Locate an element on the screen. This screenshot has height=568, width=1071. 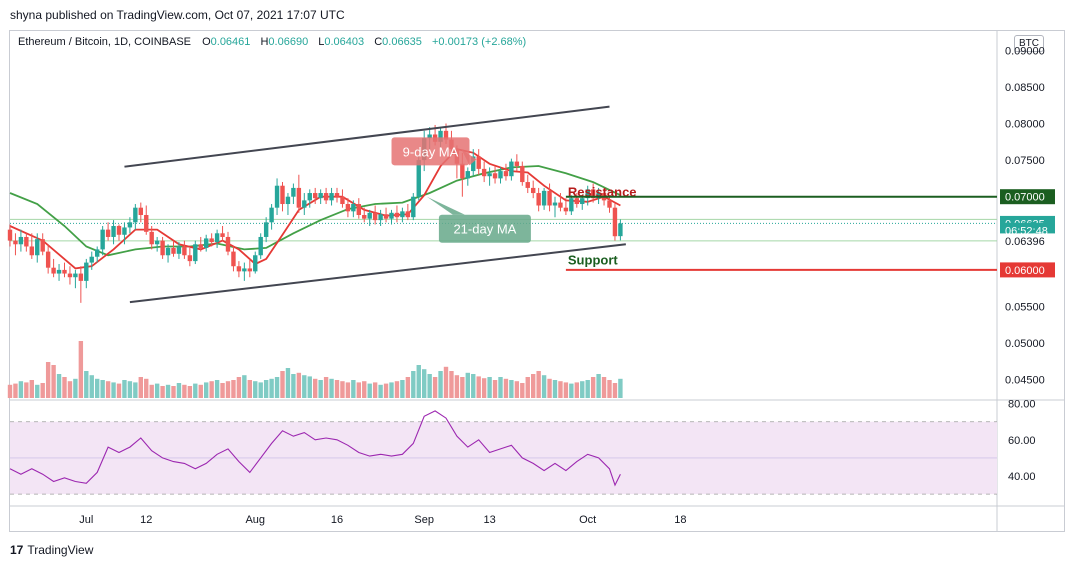
currency-badge: BTC is located at coordinates (1029, 43).